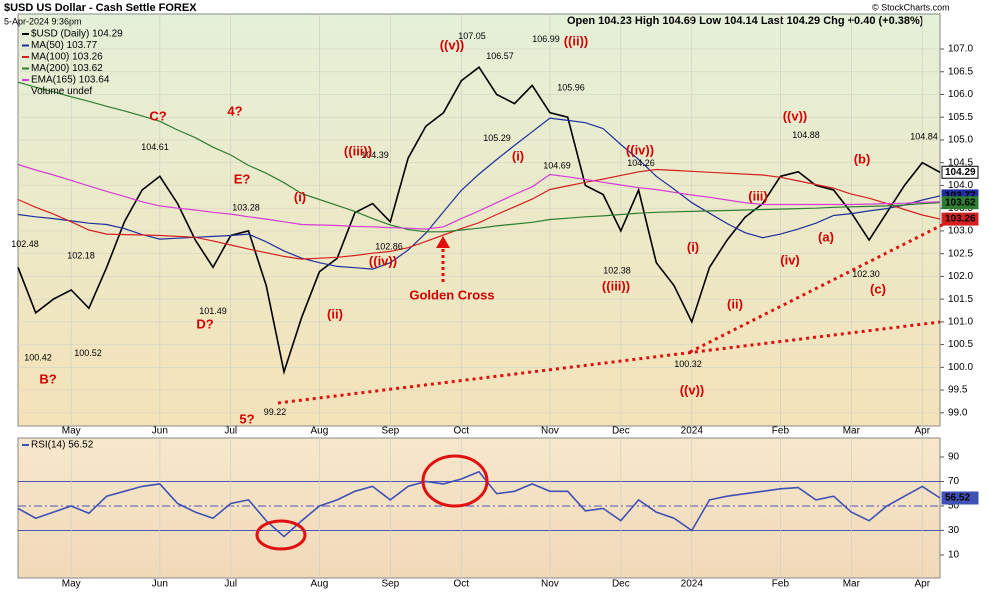 The width and height of the screenshot is (990, 596). What do you see at coordinates (954, 457) in the screenshot?
I see `y-tick-label: 90` at bounding box center [954, 457].